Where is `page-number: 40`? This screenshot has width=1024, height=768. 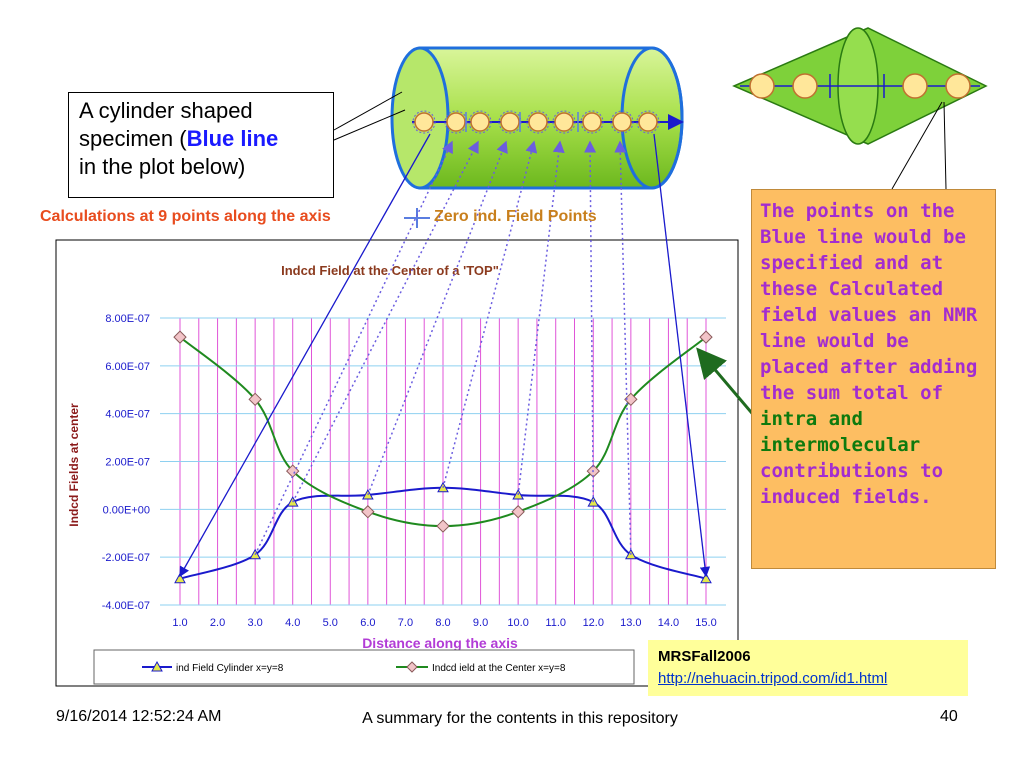 page-number: 40 is located at coordinates (949, 716).